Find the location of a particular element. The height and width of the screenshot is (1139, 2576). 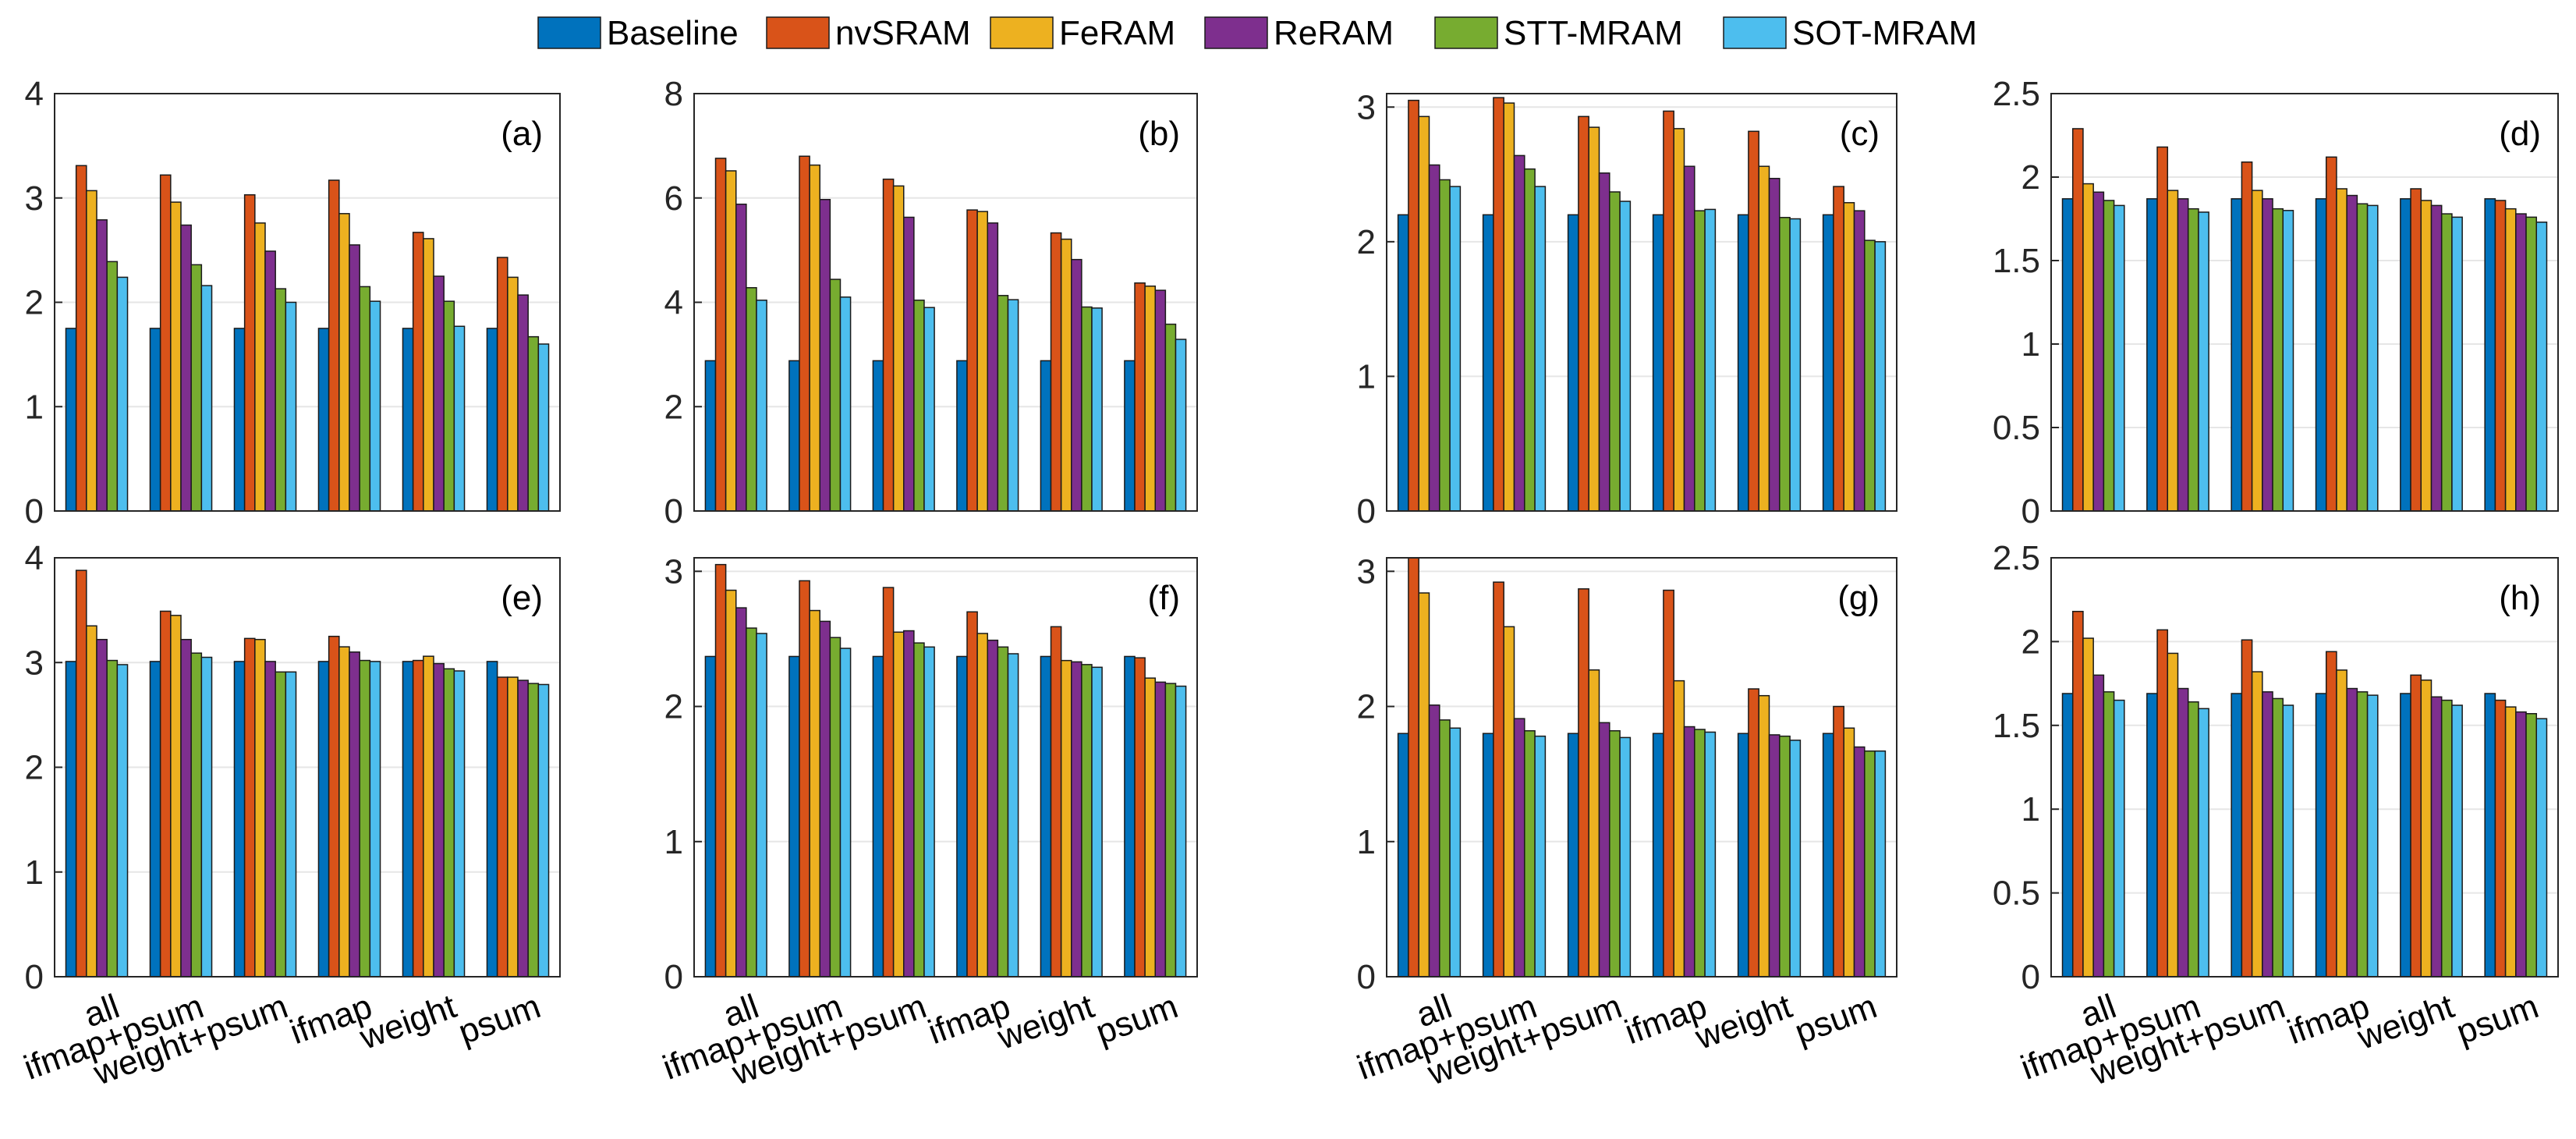

bar-reram-weight is located at coordinates (439, 820).